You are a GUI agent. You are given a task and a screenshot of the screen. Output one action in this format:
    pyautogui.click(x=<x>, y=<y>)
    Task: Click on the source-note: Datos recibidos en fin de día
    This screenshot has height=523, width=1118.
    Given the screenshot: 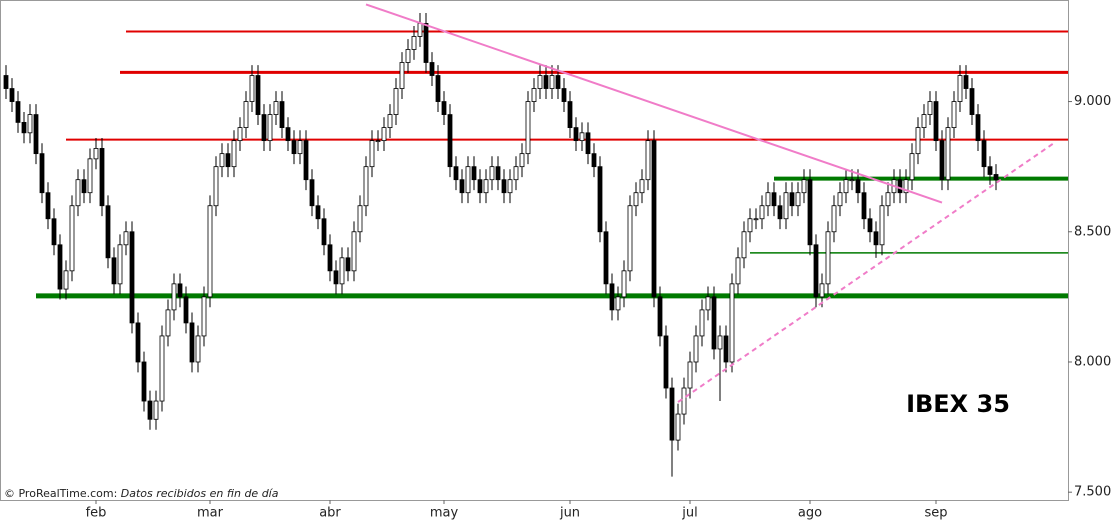 What is the action you would take?
    pyautogui.click(x=200, y=493)
    